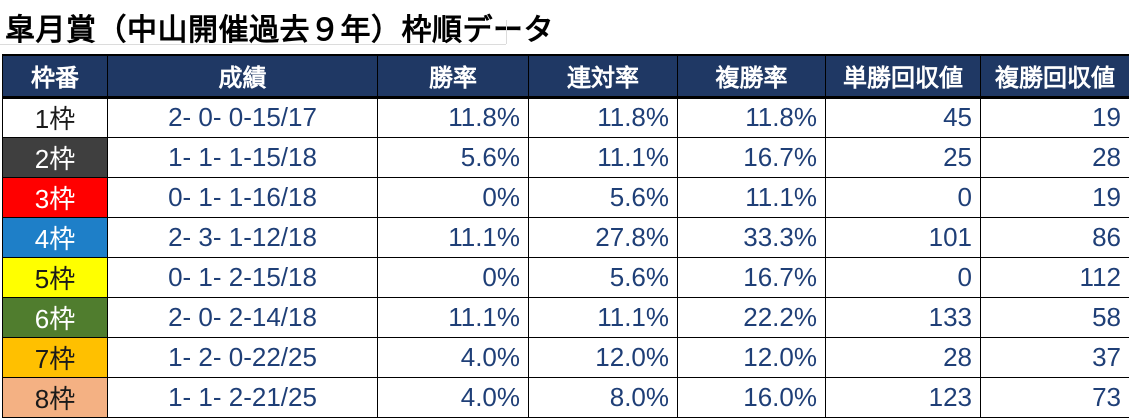  Describe the element at coordinates (751, 117) in the screenshot. I see `show-rate-cell: 11.8%` at that location.